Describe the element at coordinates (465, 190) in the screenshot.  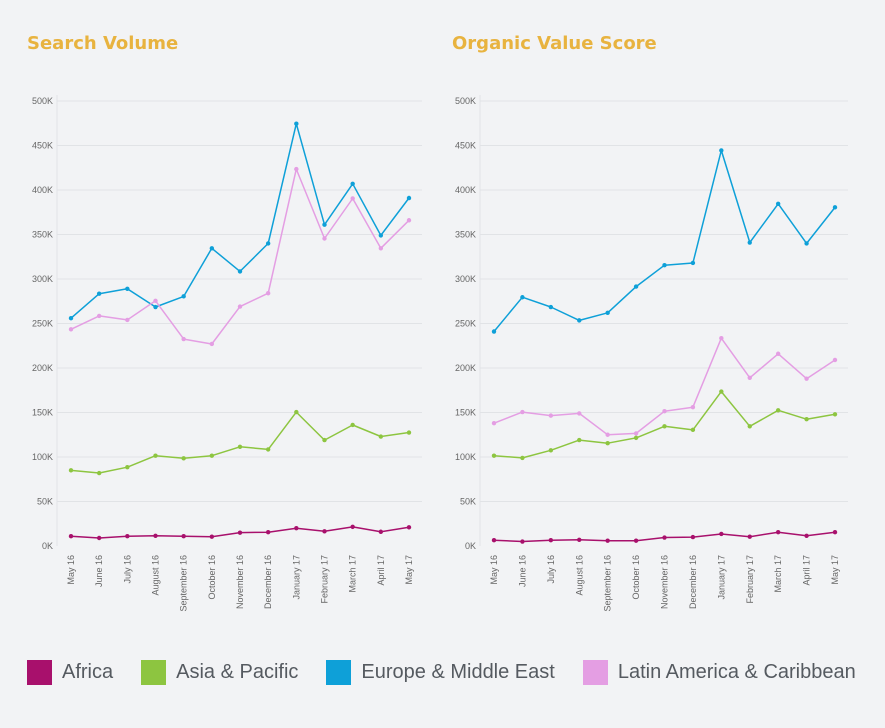
I see `organic-value-score-y-tick-label: 400K` at that location.